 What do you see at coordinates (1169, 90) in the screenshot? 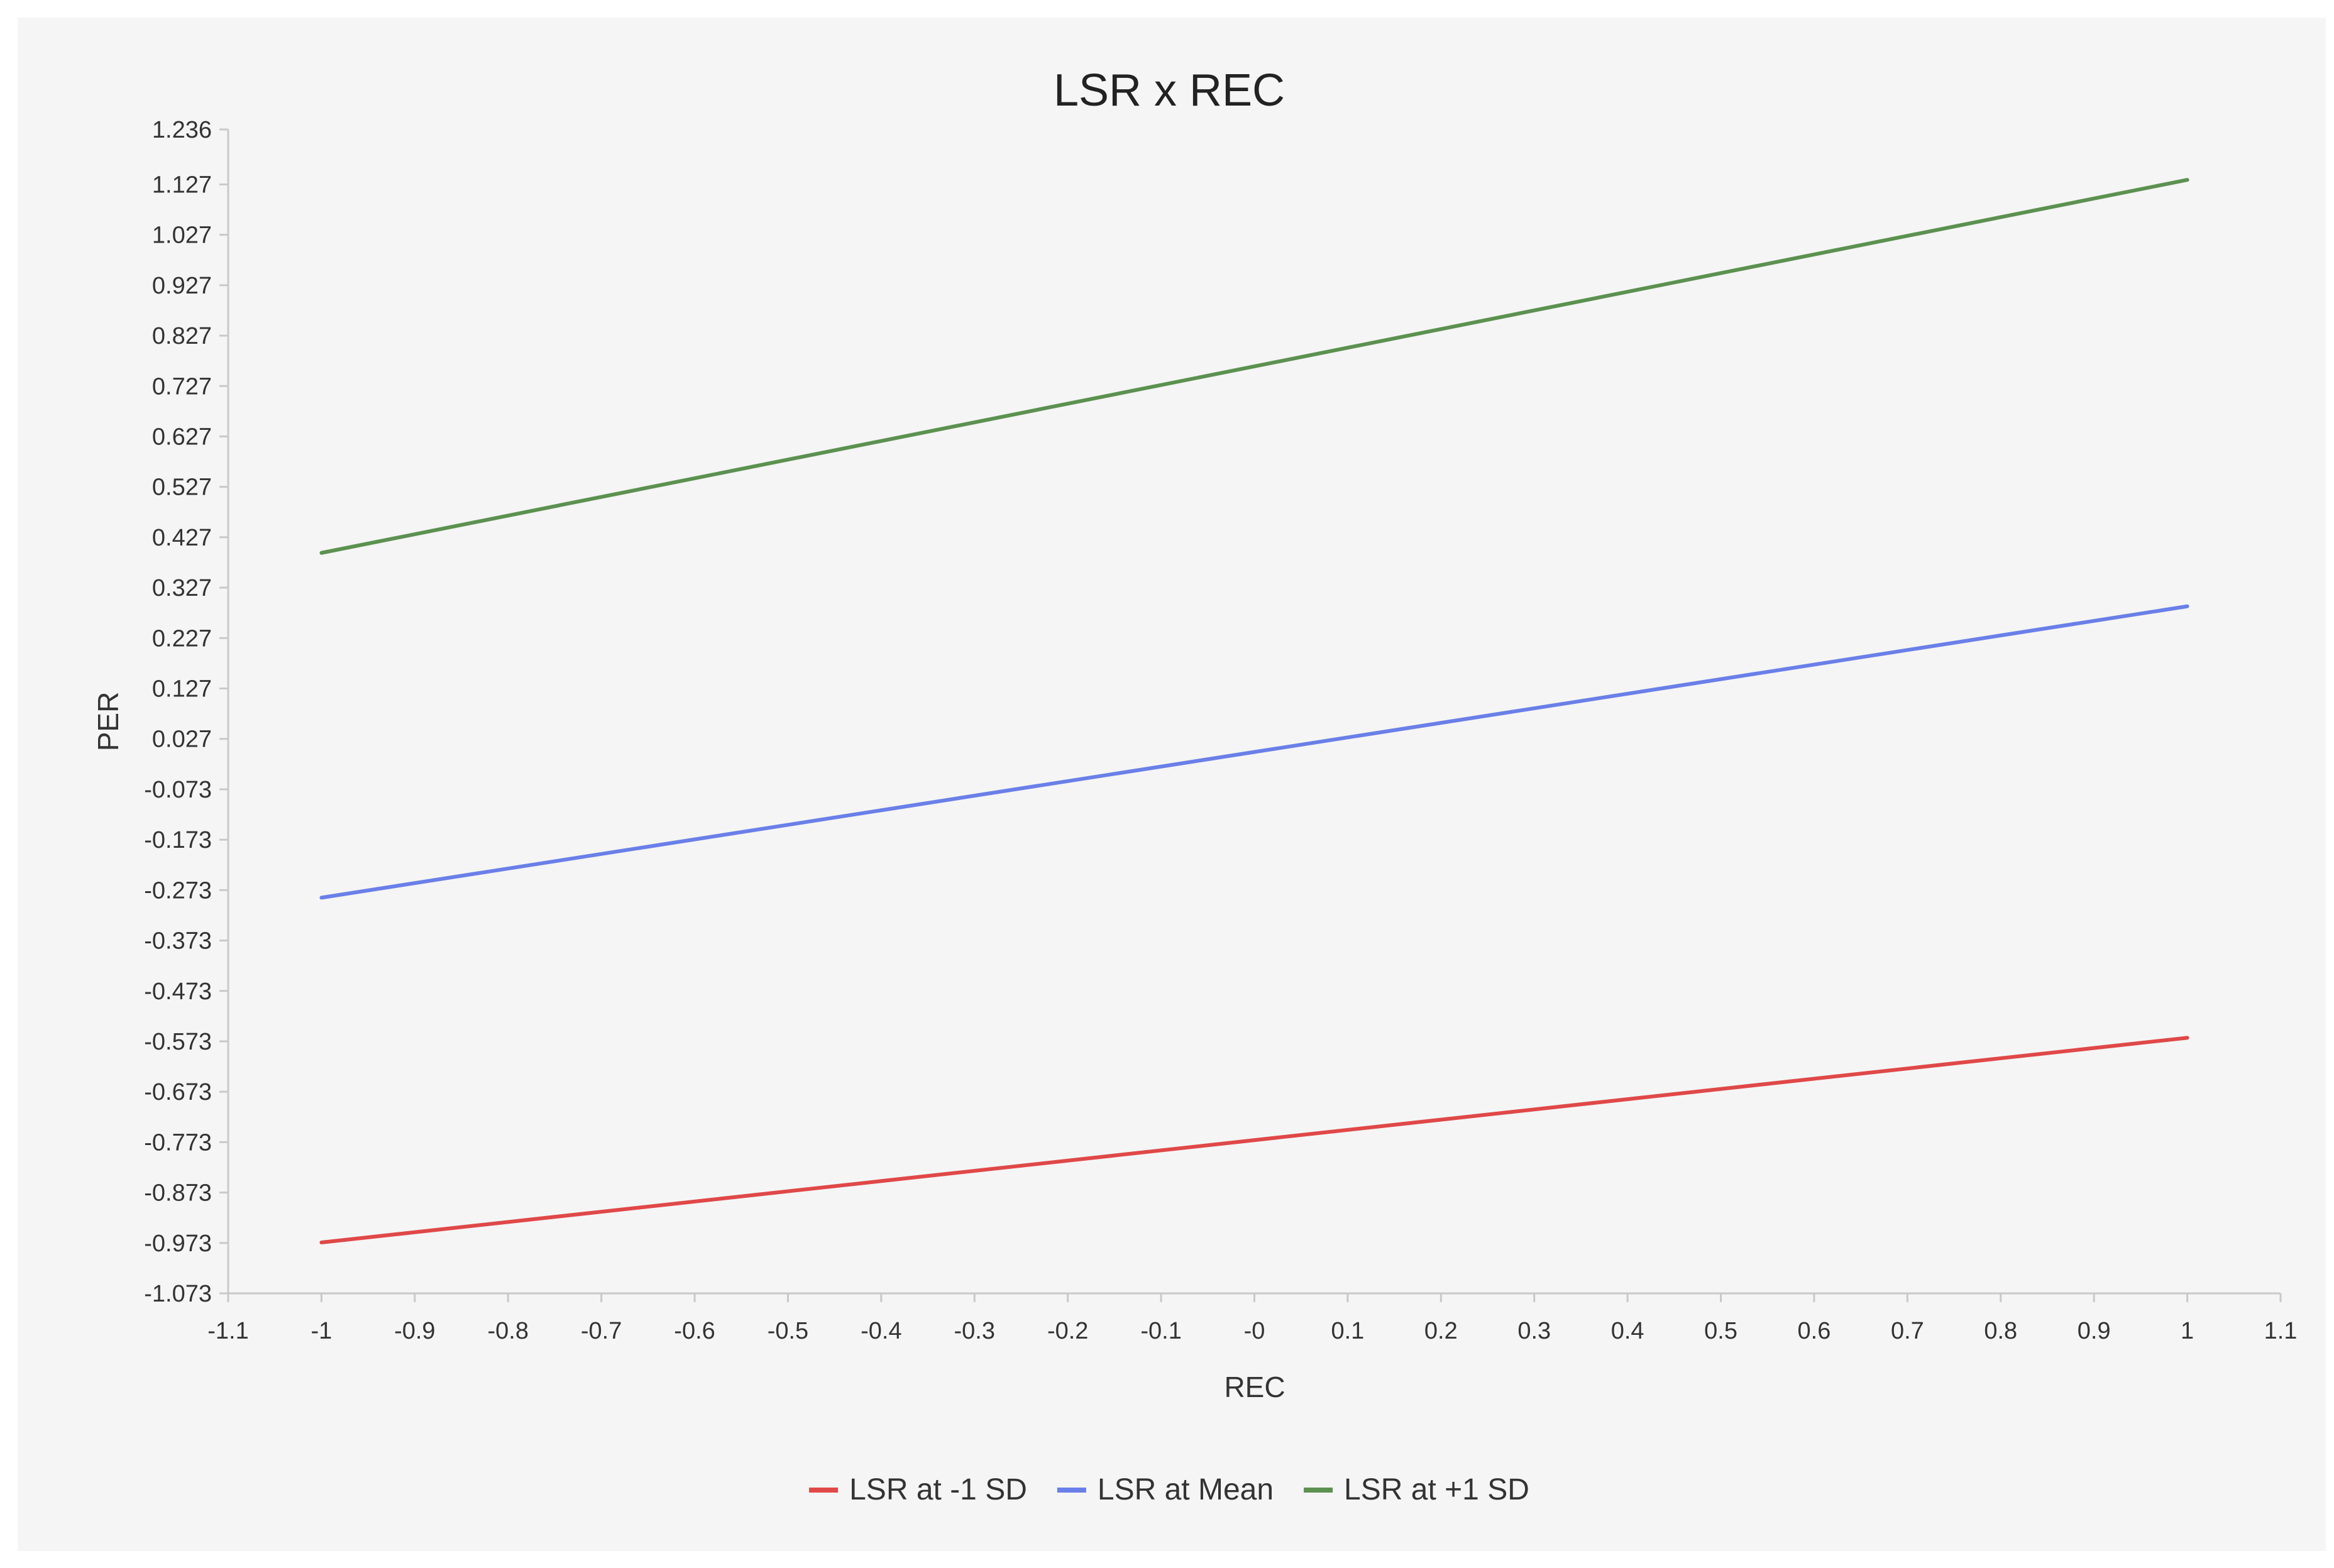
I see `chart-title: LSR x REC` at bounding box center [1169, 90].